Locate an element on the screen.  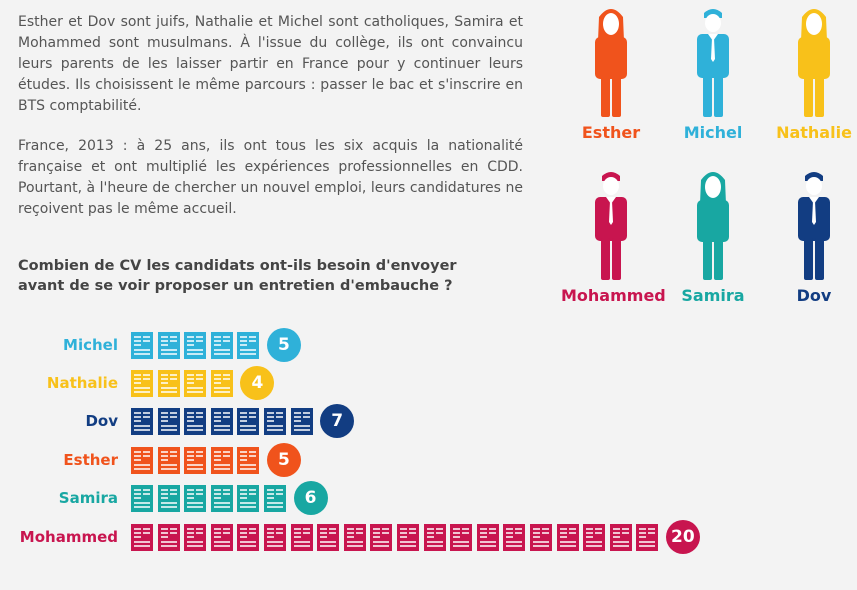
count-badge: 20 is located at coordinates (682, 537).